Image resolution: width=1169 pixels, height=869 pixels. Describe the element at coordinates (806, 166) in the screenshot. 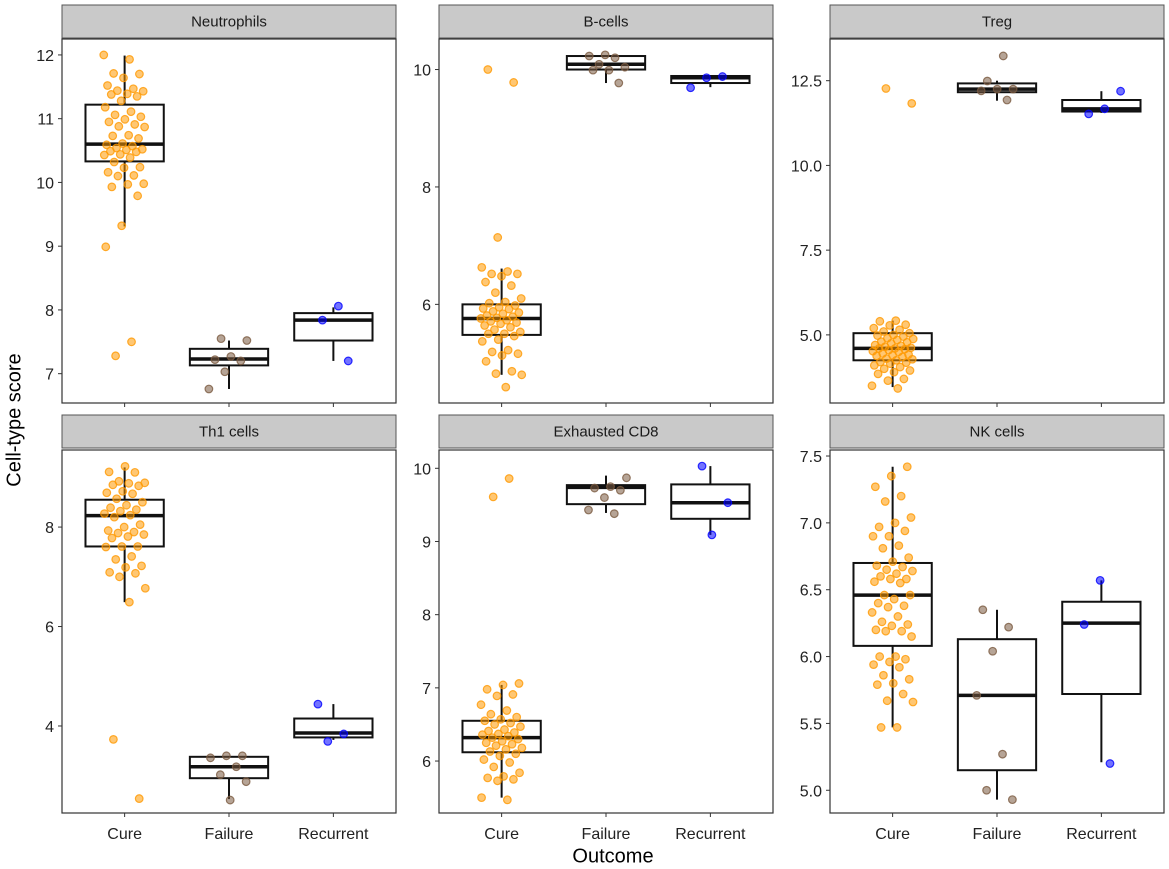

I see `y-tick-label: 10.0` at that location.